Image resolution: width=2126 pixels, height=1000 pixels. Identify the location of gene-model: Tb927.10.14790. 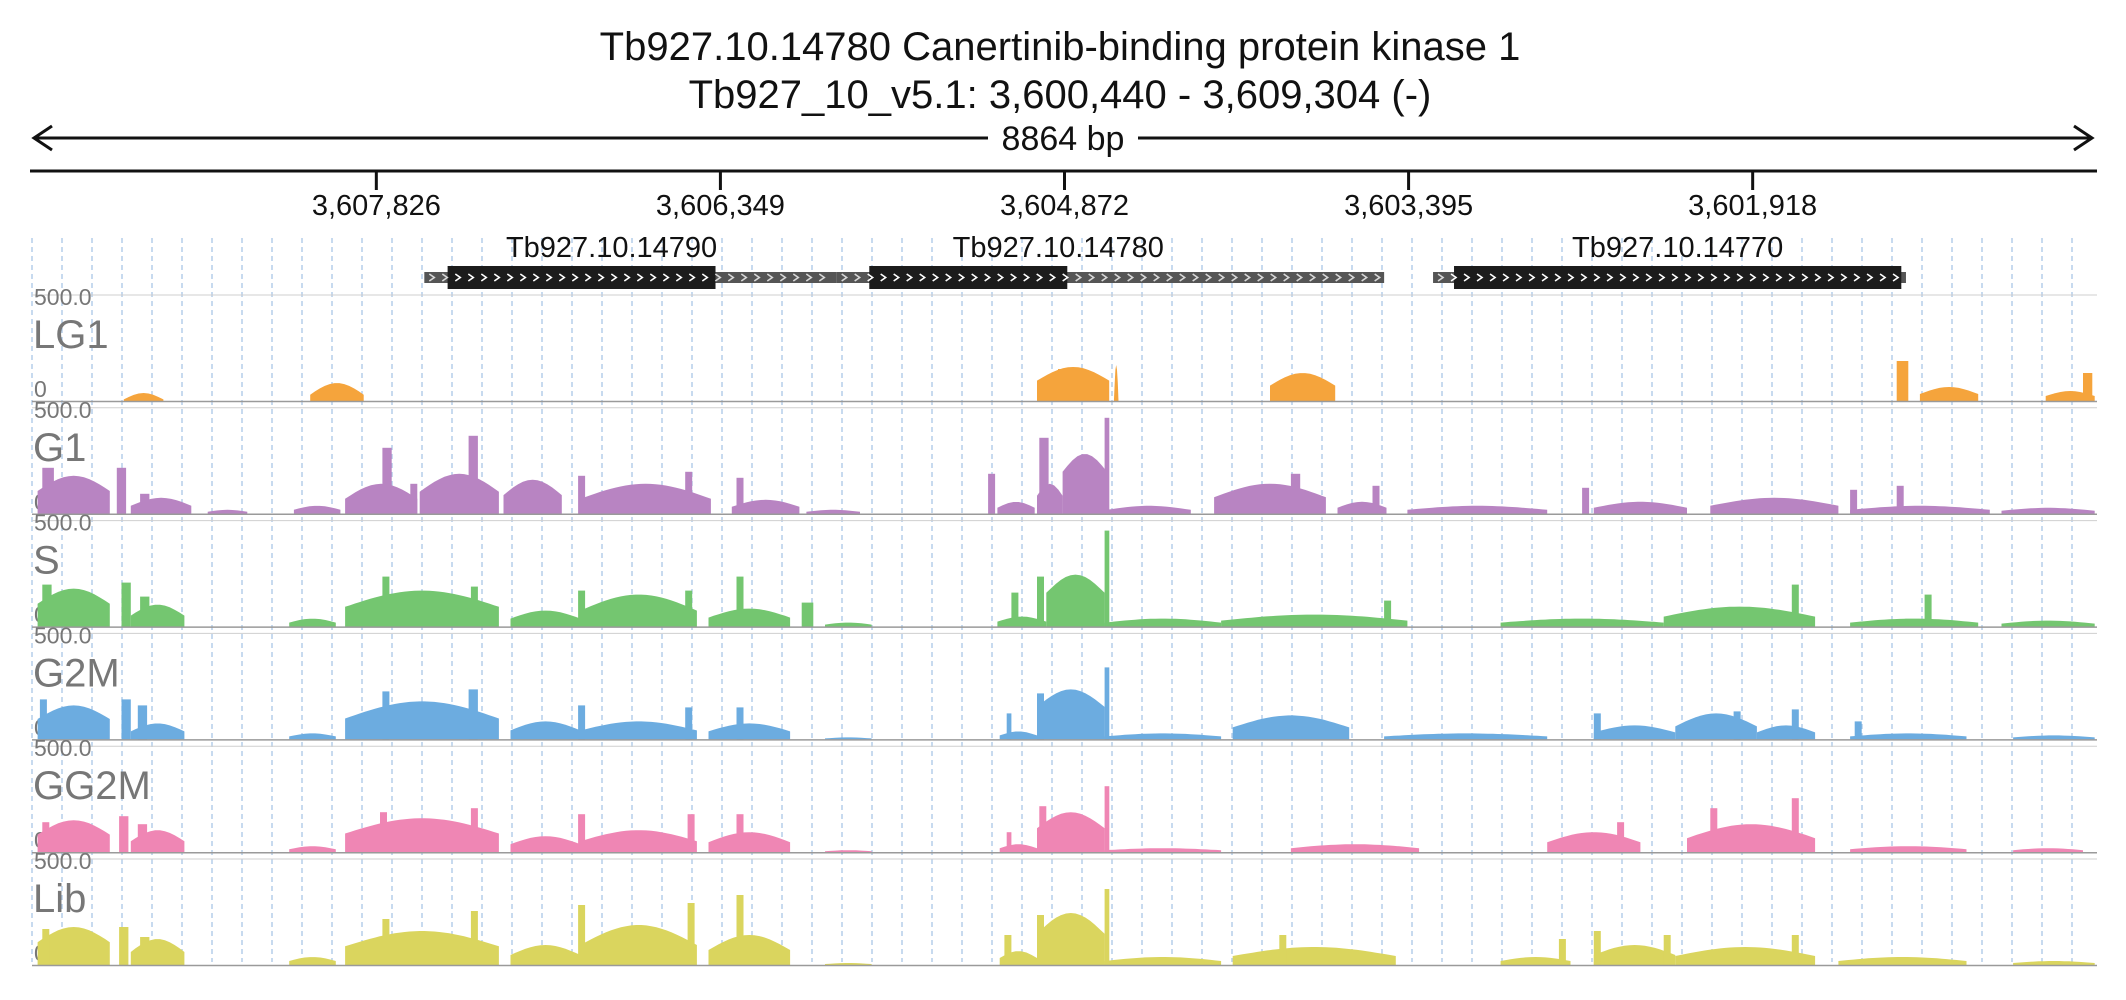
(630, 260).